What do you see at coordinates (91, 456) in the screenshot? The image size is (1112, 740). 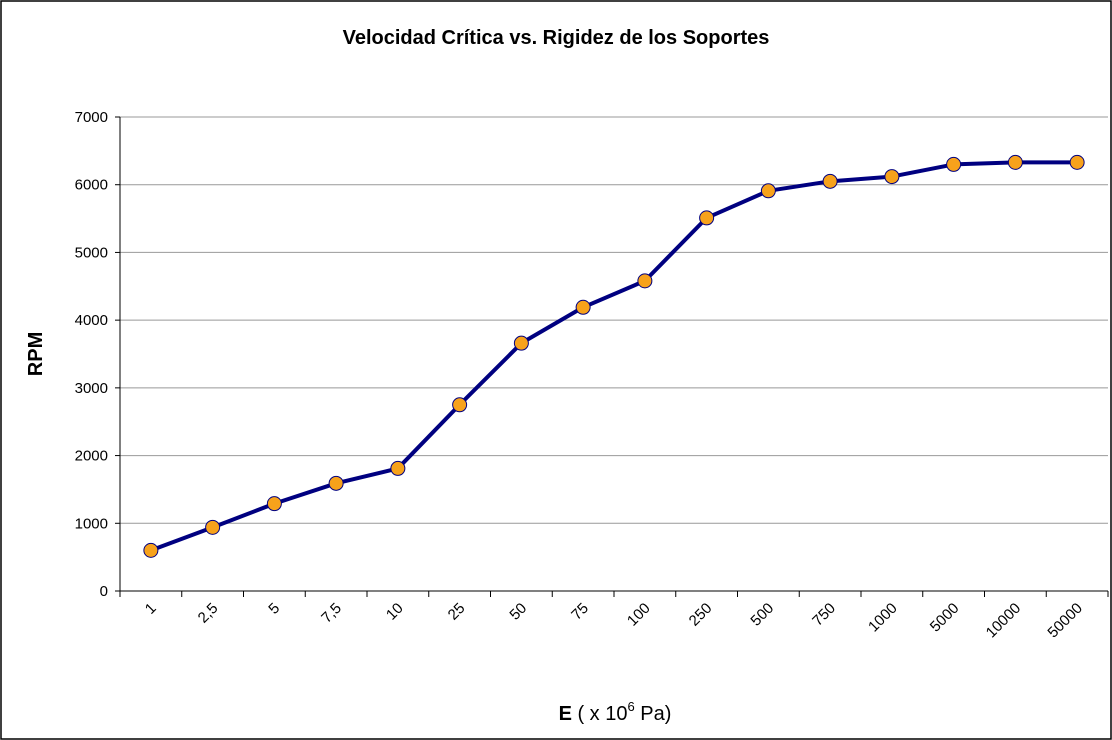 I see `y-tick-label: 2000` at bounding box center [91, 456].